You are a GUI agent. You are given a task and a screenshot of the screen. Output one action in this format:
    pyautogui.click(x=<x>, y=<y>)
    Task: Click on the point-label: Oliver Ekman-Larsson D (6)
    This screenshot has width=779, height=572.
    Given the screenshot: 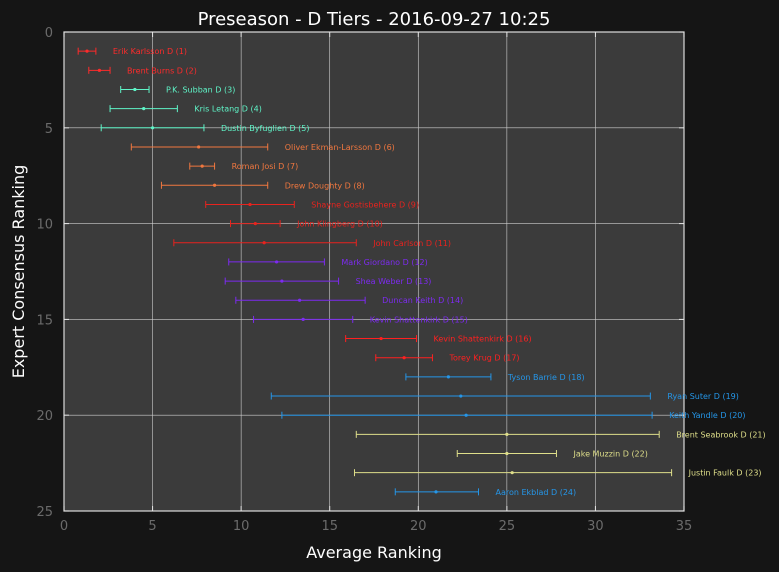 What is the action you would take?
    pyautogui.click(x=340, y=147)
    